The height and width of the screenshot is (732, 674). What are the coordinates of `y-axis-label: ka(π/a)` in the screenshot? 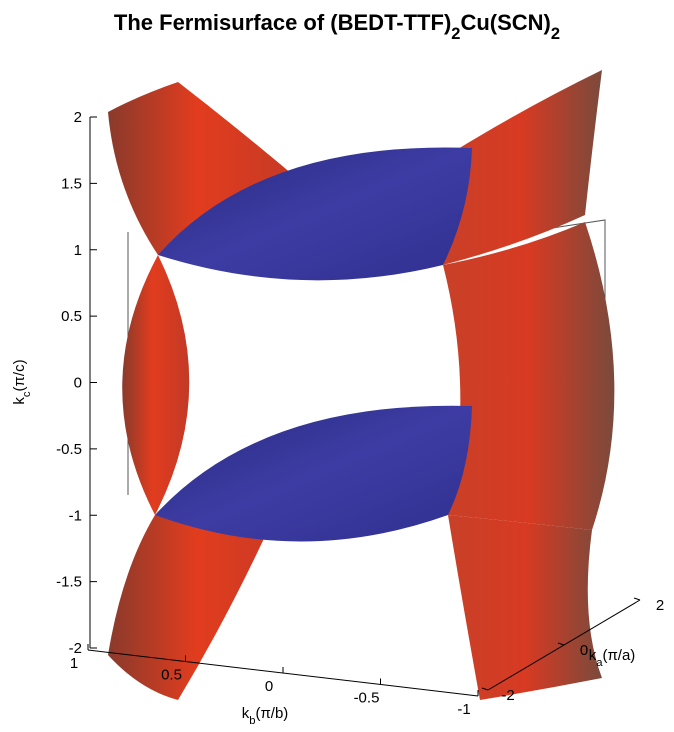 It's located at (612, 658).